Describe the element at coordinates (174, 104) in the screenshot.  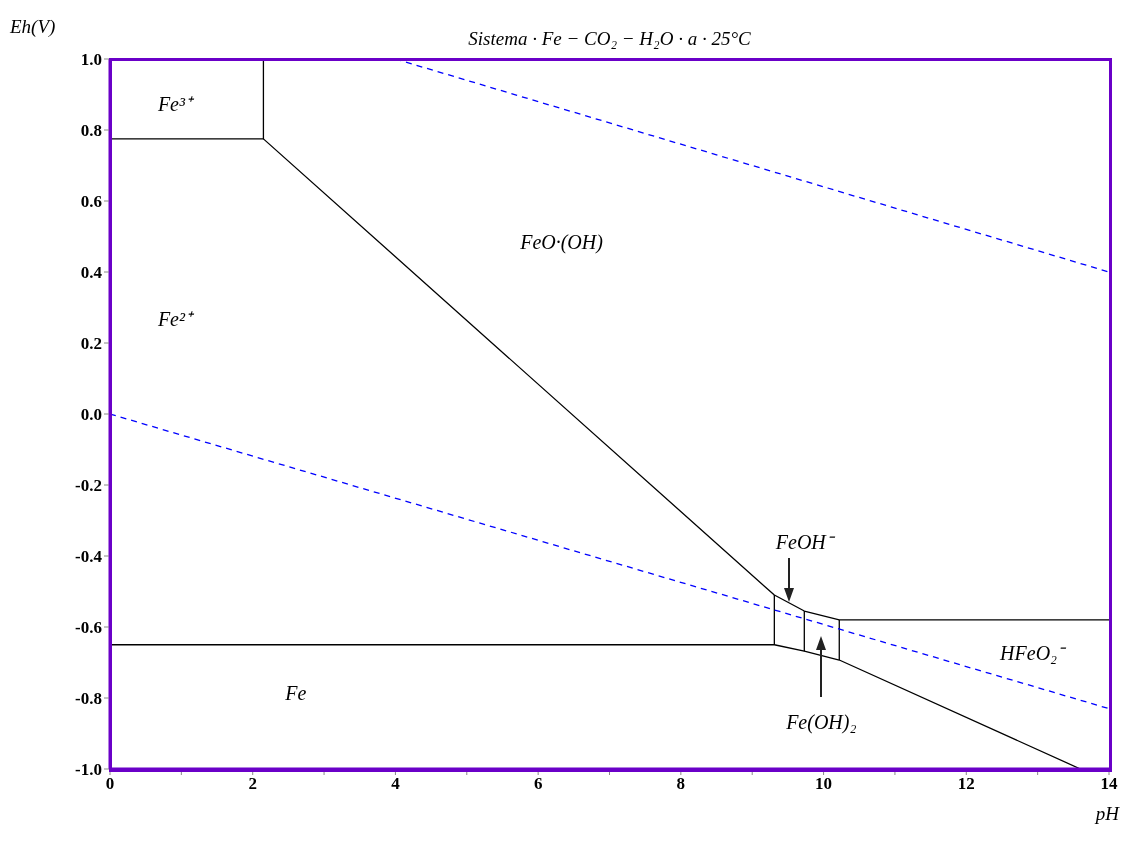
I see `annotation: Fe³⁺` at that location.